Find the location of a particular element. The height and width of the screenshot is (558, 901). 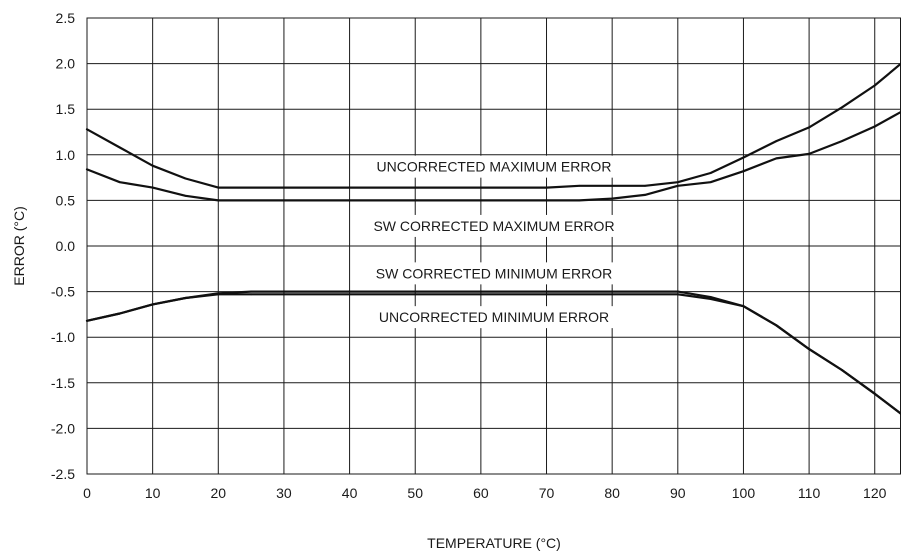

y-tick-label: 2.0 is located at coordinates (66, 64).